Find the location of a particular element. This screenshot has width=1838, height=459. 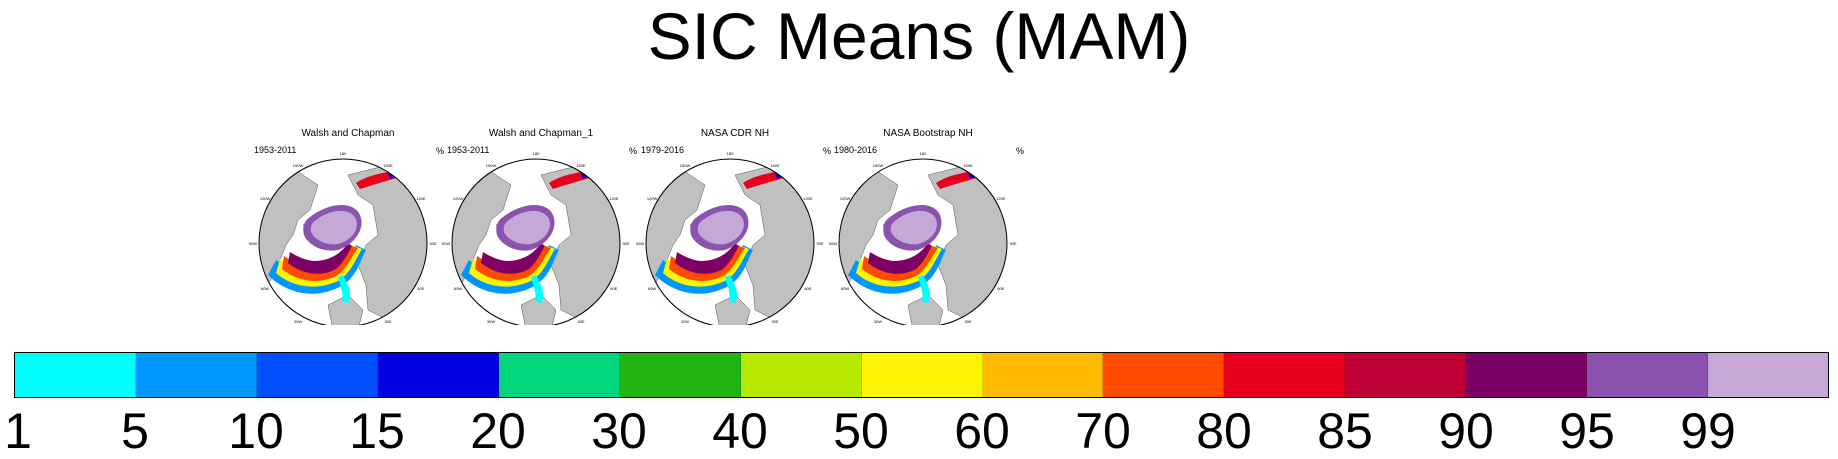

colorbar-label: 50 is located at coordinates (861, 431).